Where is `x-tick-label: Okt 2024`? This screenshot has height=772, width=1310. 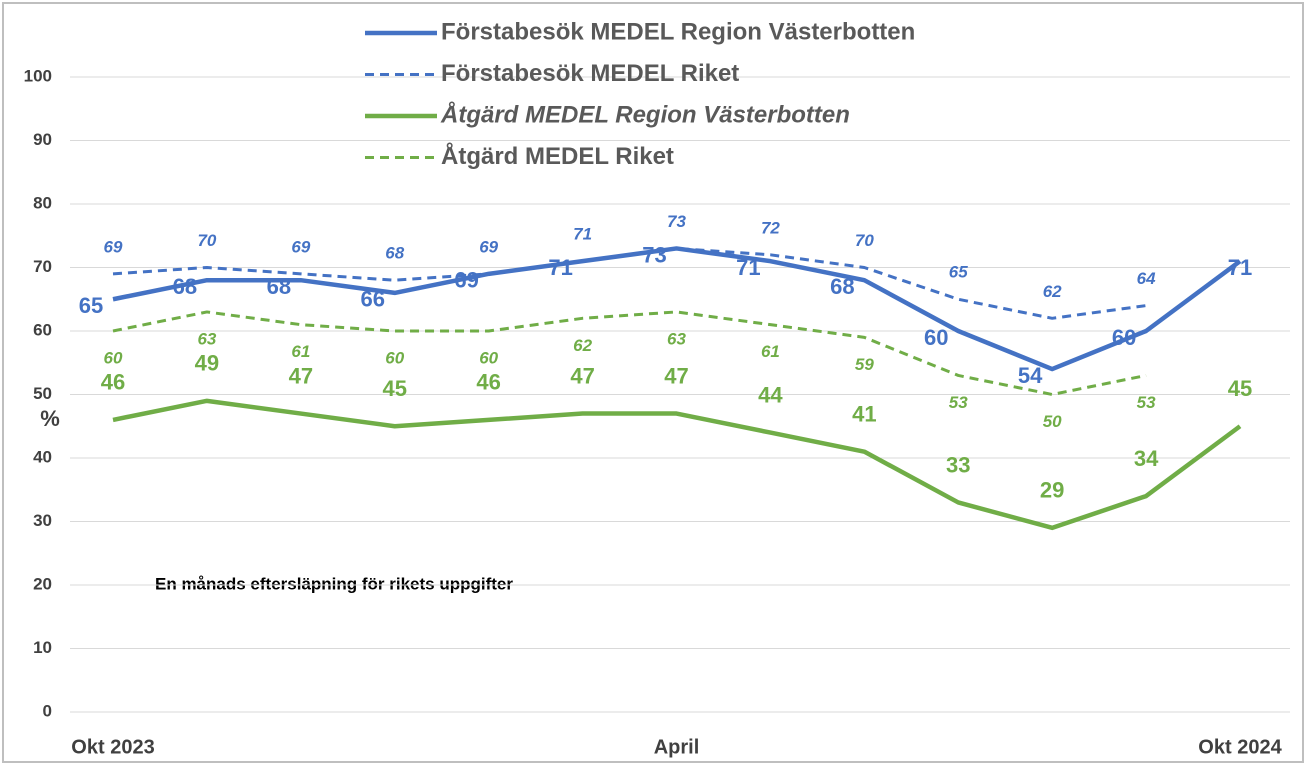
x-tick-label: Okt 2024 is located at coordinates (1240, 747).